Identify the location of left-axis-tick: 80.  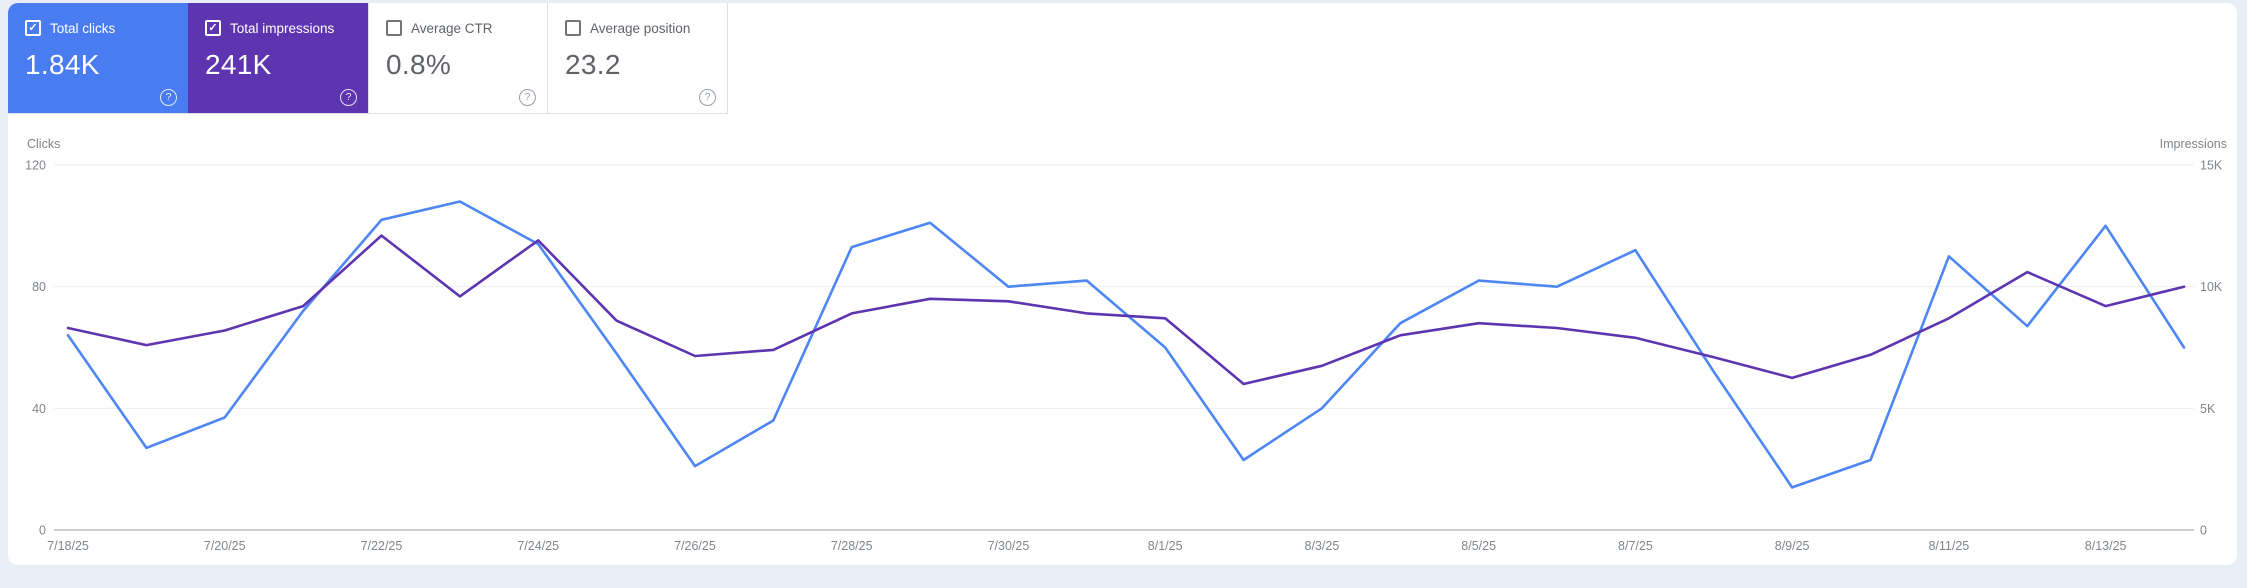
(39, 287).